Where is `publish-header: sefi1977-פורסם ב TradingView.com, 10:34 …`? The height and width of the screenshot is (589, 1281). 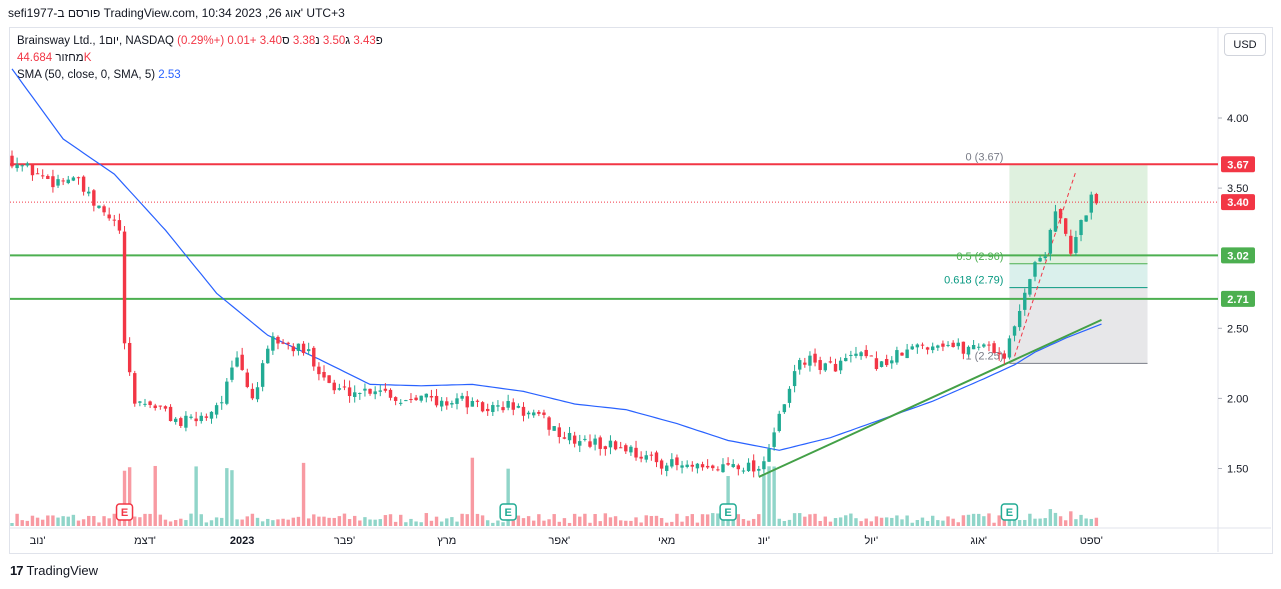 publish-header: sefi1977-פורסם ב TradingView.com, 10:34 … is located at coordinates (176, 13).